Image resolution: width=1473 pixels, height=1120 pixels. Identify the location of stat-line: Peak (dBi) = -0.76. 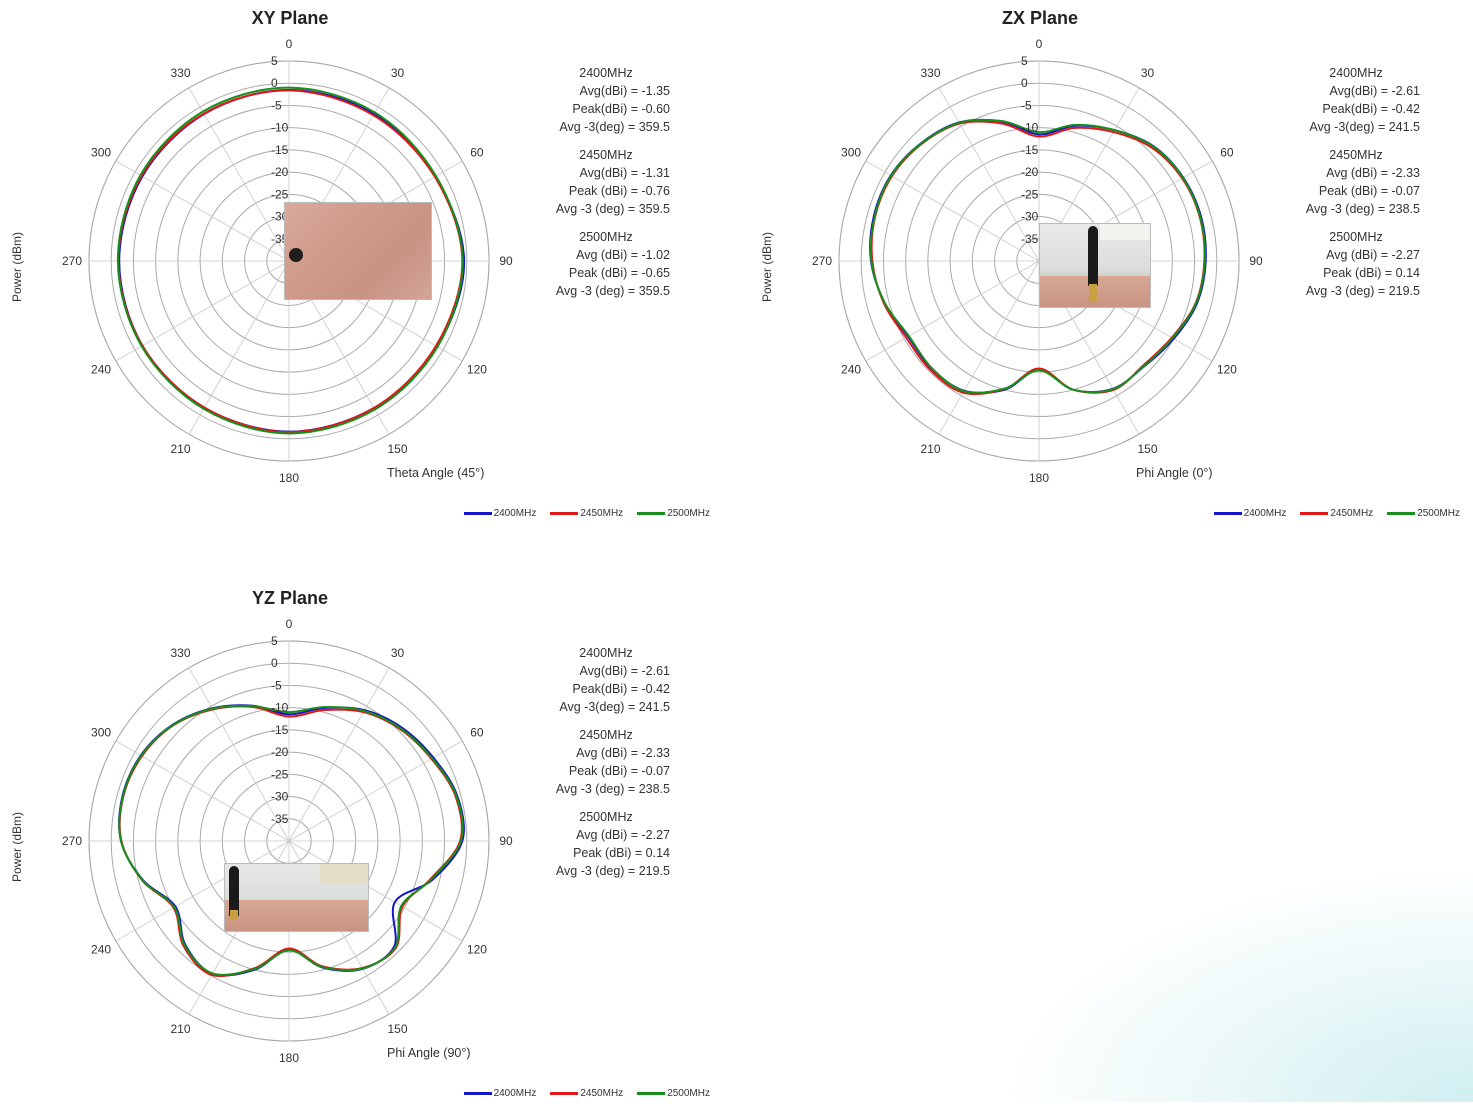
(619, 191).